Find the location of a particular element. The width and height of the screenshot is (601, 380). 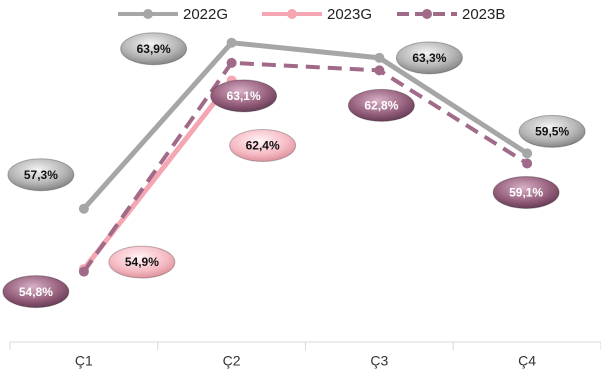

legend-label: 2022G is located at coordinates (205, 14).